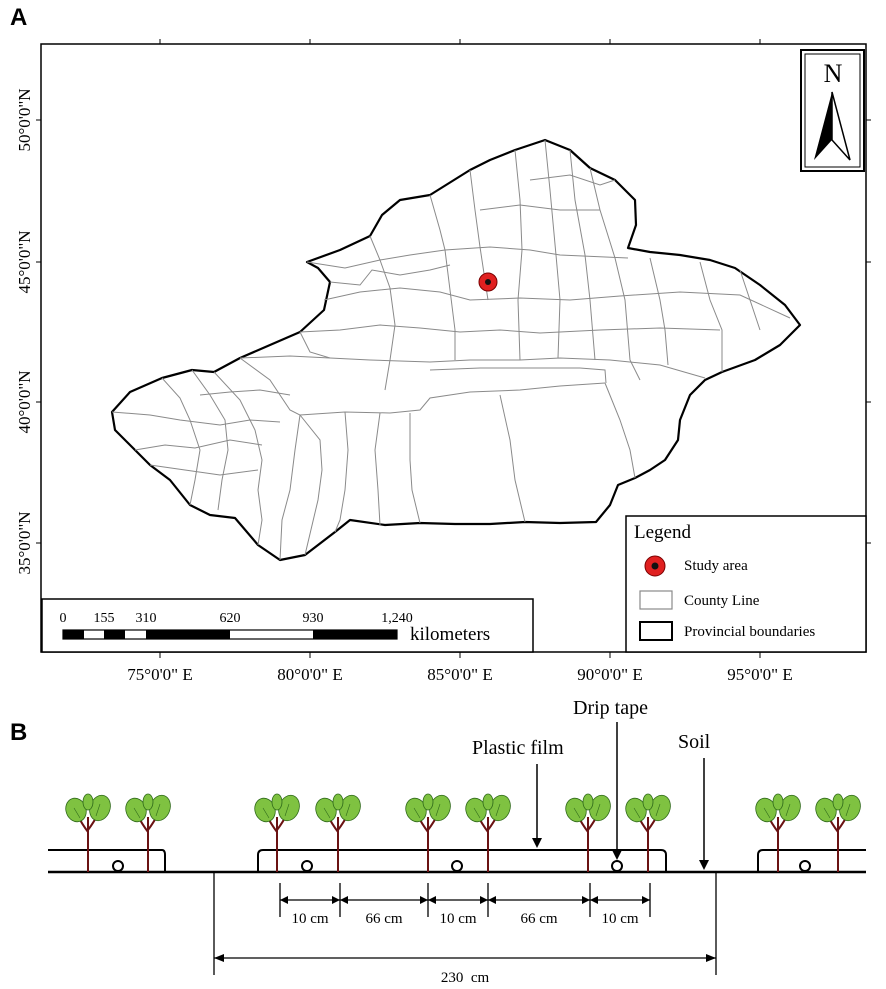  What do you see at coordinates (104, 618) in the screenshot?
I see `scale-tick-155: 155` at bounding box center [104, 618].